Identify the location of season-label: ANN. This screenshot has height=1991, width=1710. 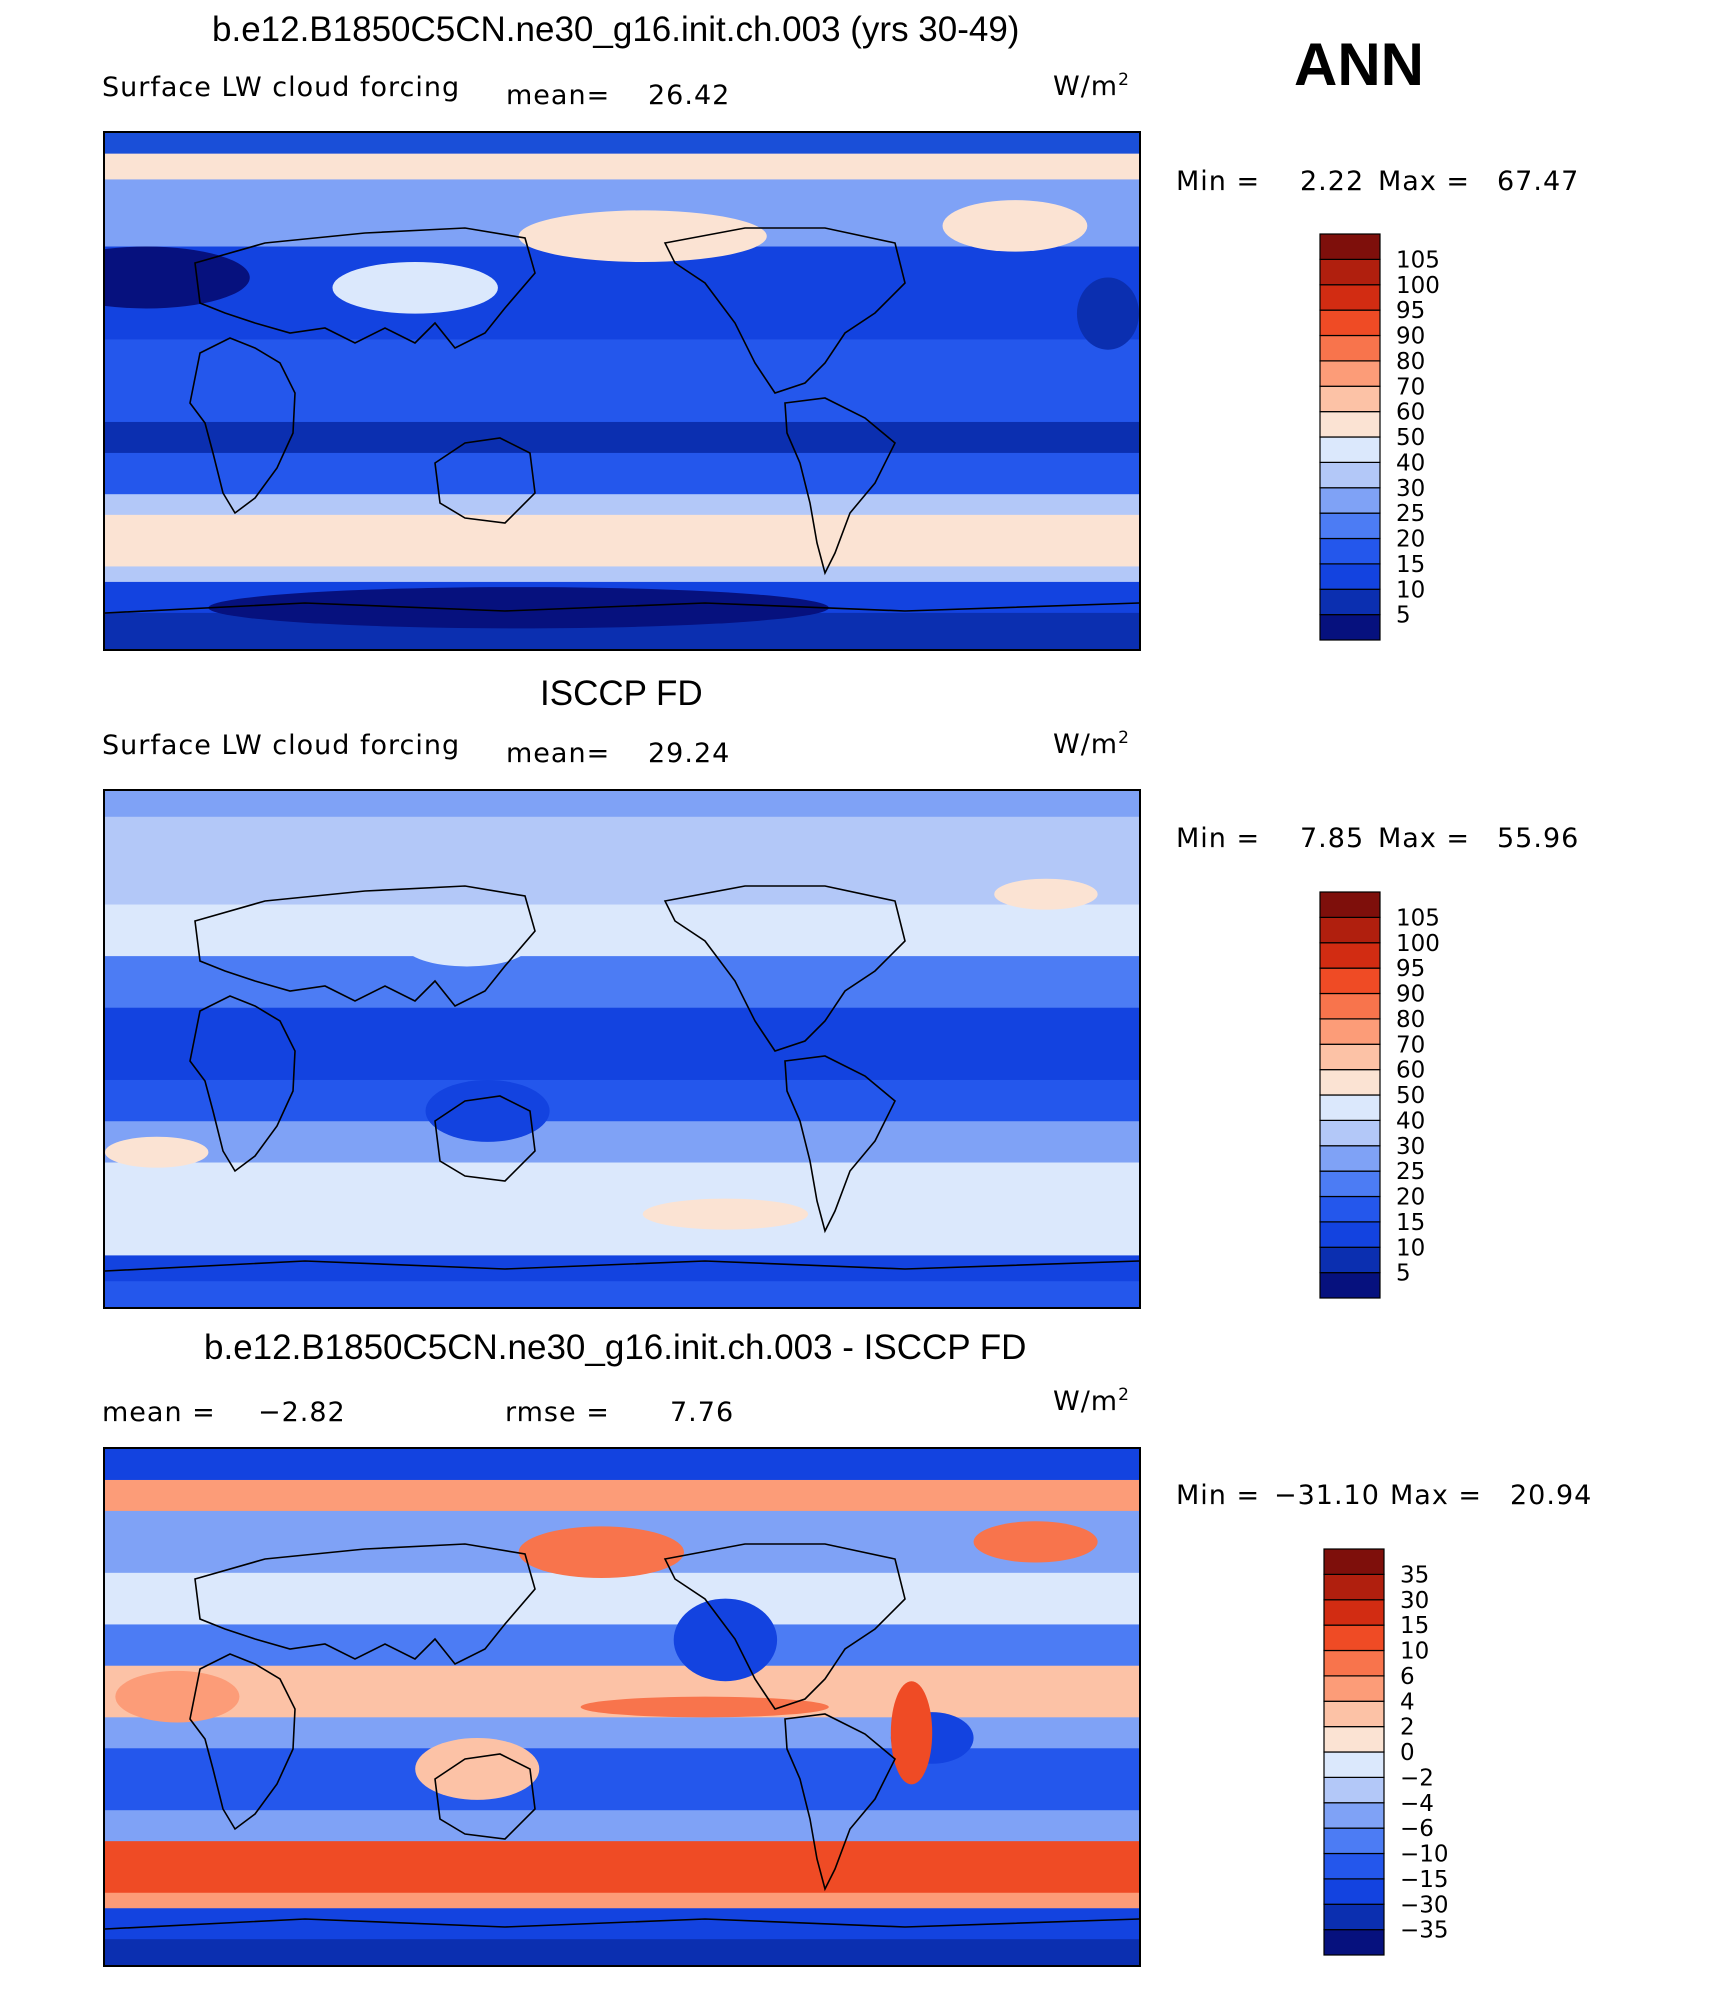
(1359, 64).